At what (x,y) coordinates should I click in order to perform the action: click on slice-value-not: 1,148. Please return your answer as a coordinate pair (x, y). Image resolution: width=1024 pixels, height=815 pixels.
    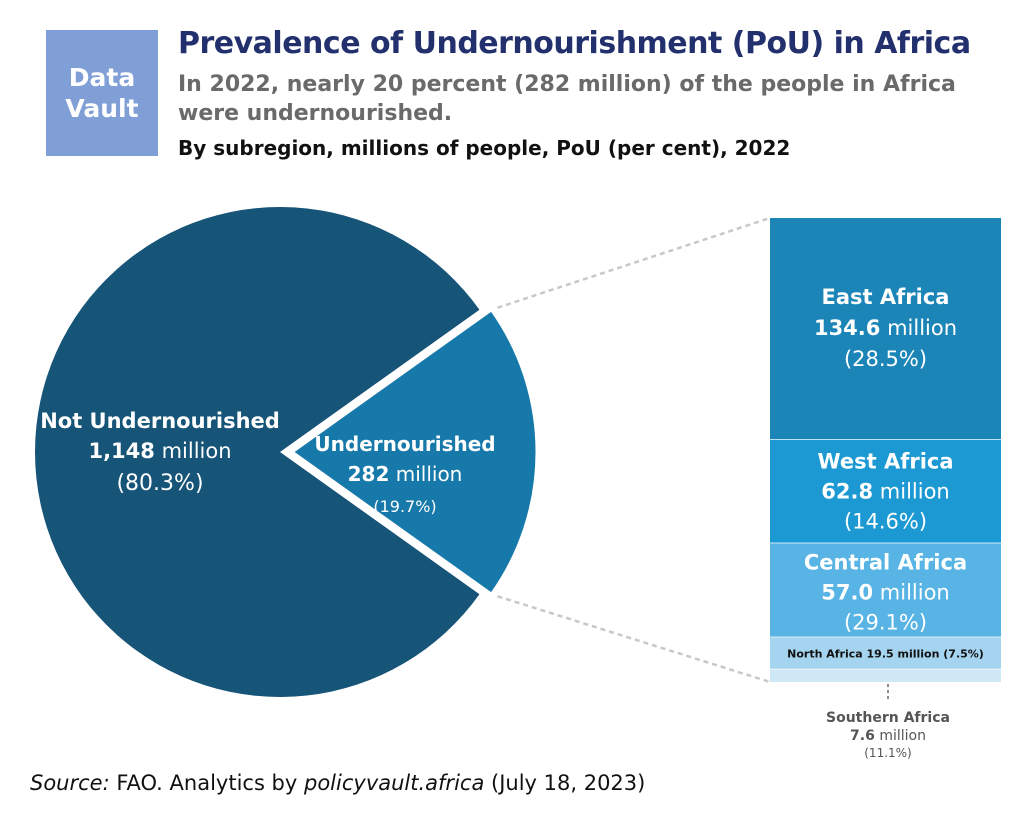
    Looking at the image, I should click on (121, 451).